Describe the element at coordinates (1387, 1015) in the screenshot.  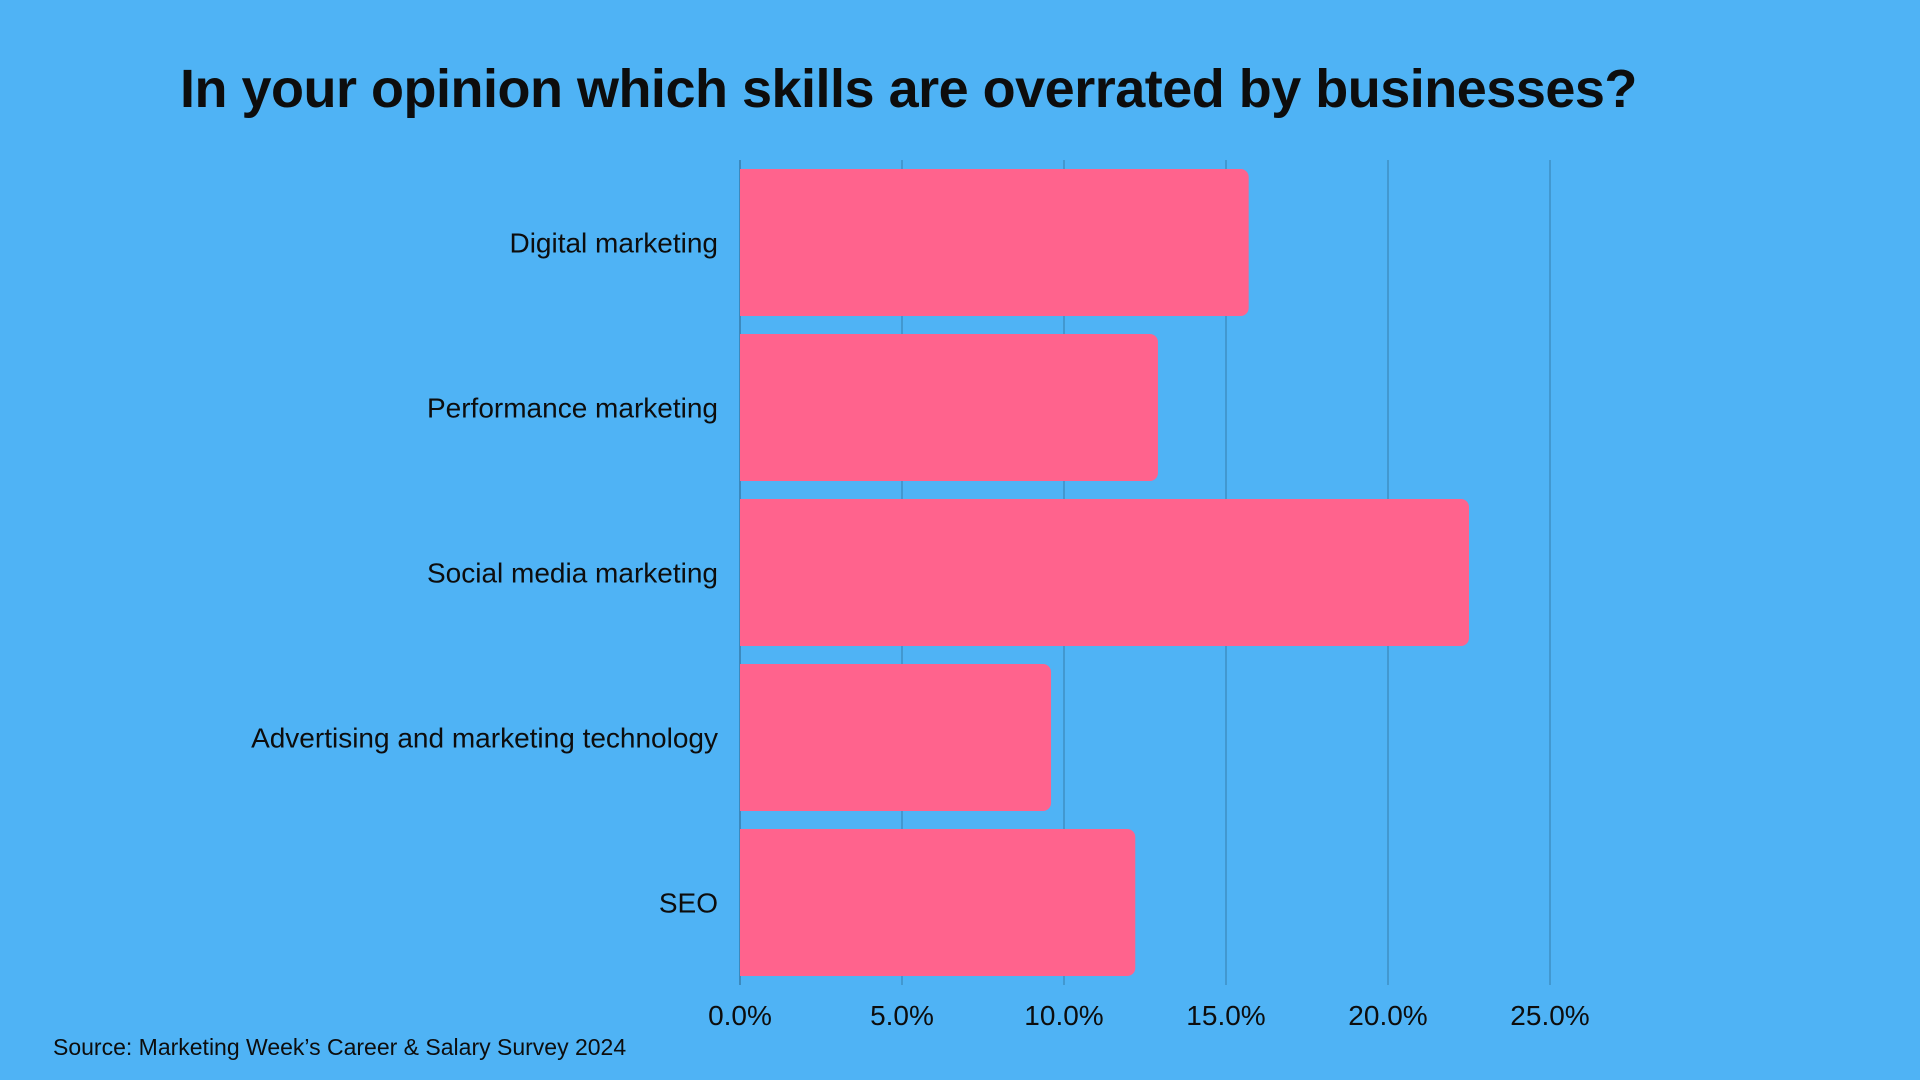
I see `x-tick-label: 20.0%` at that location.